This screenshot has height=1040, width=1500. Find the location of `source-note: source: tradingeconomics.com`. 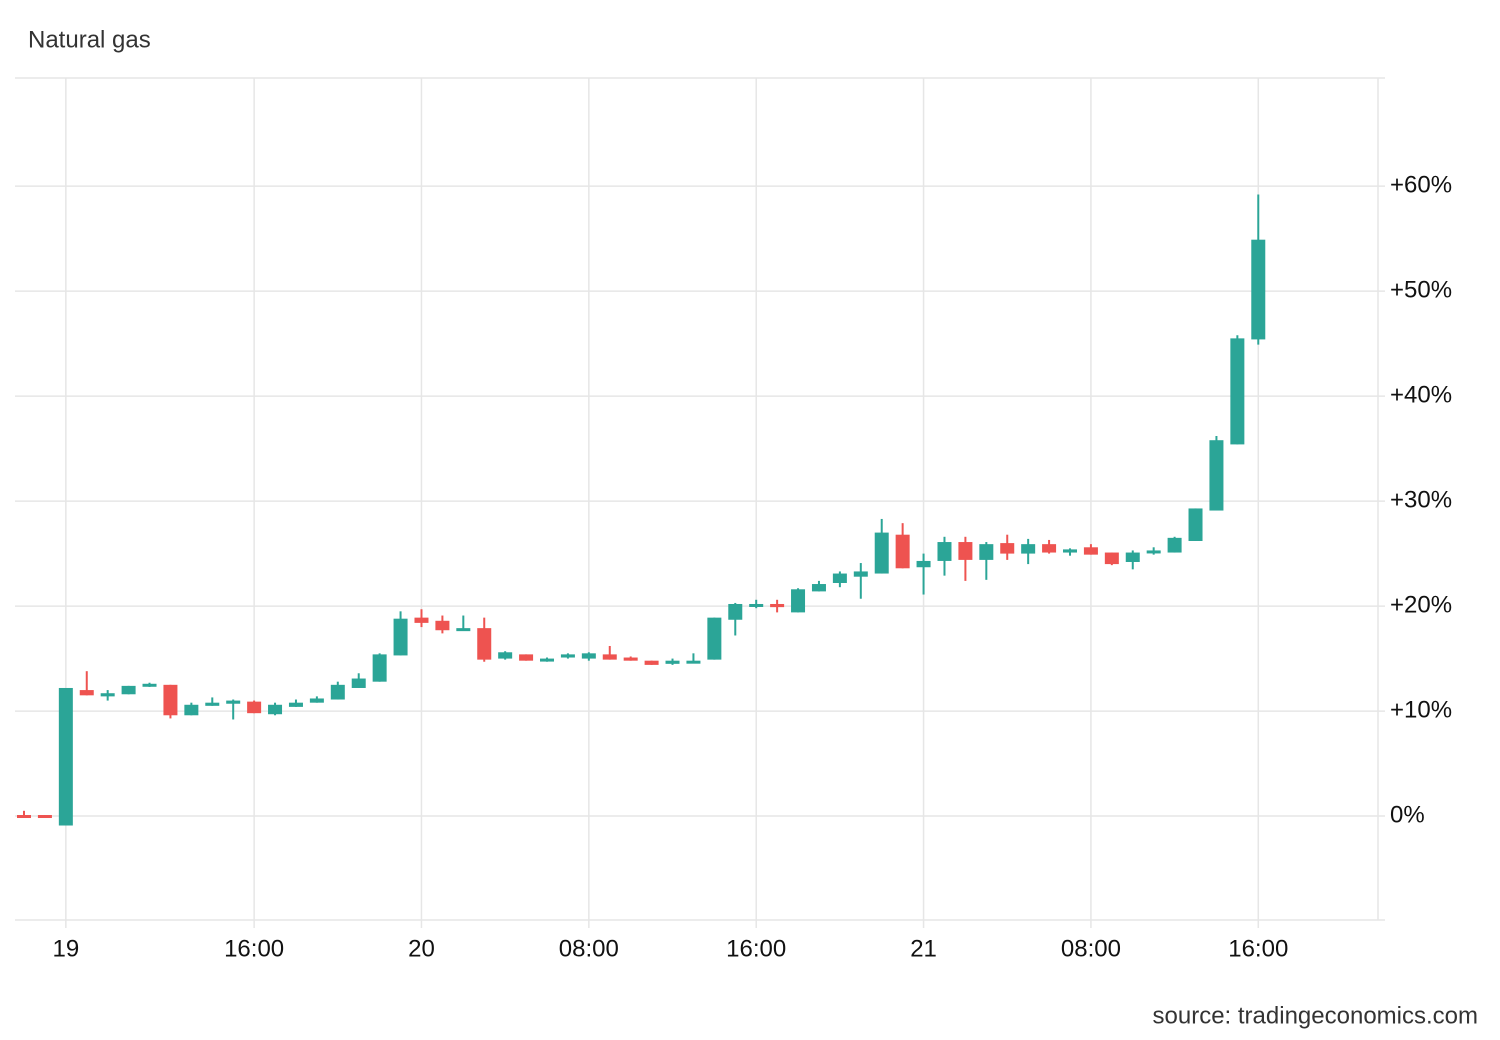

source-note: source: tradingeconomics.com is located at coordinates (1315, 1015).